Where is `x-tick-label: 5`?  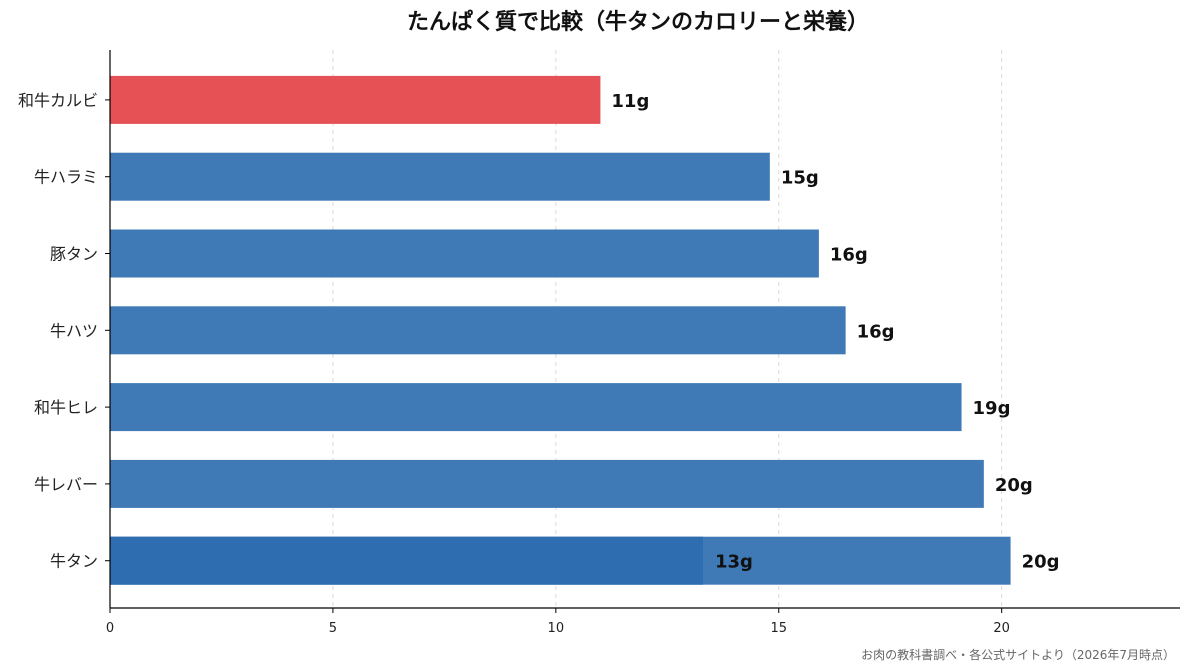 x-tick-label: 5 is located at coordinates (333, 628).